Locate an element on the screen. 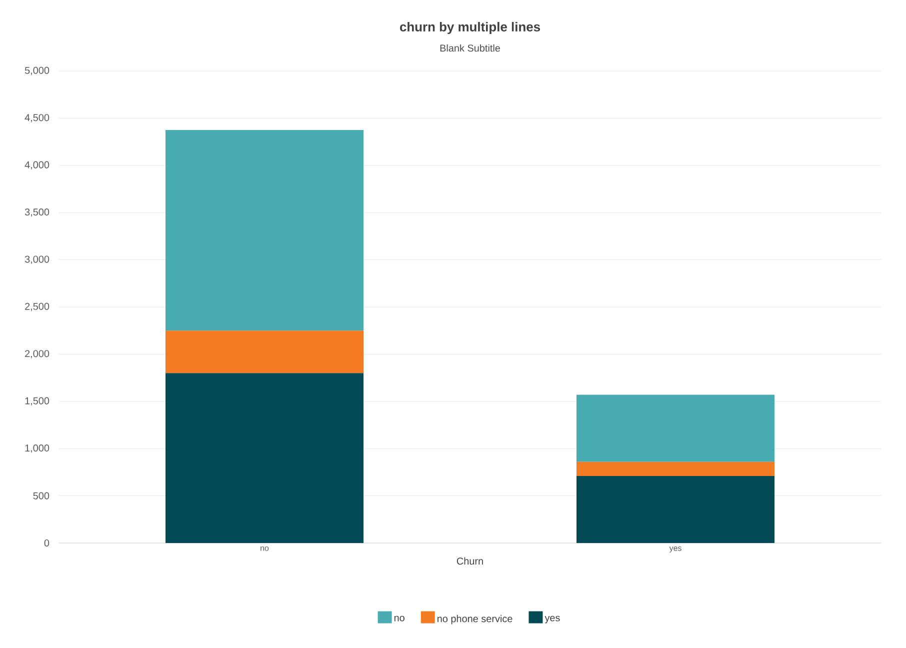  y-tick-label: 5,000 is located at coordinates (37, 71).